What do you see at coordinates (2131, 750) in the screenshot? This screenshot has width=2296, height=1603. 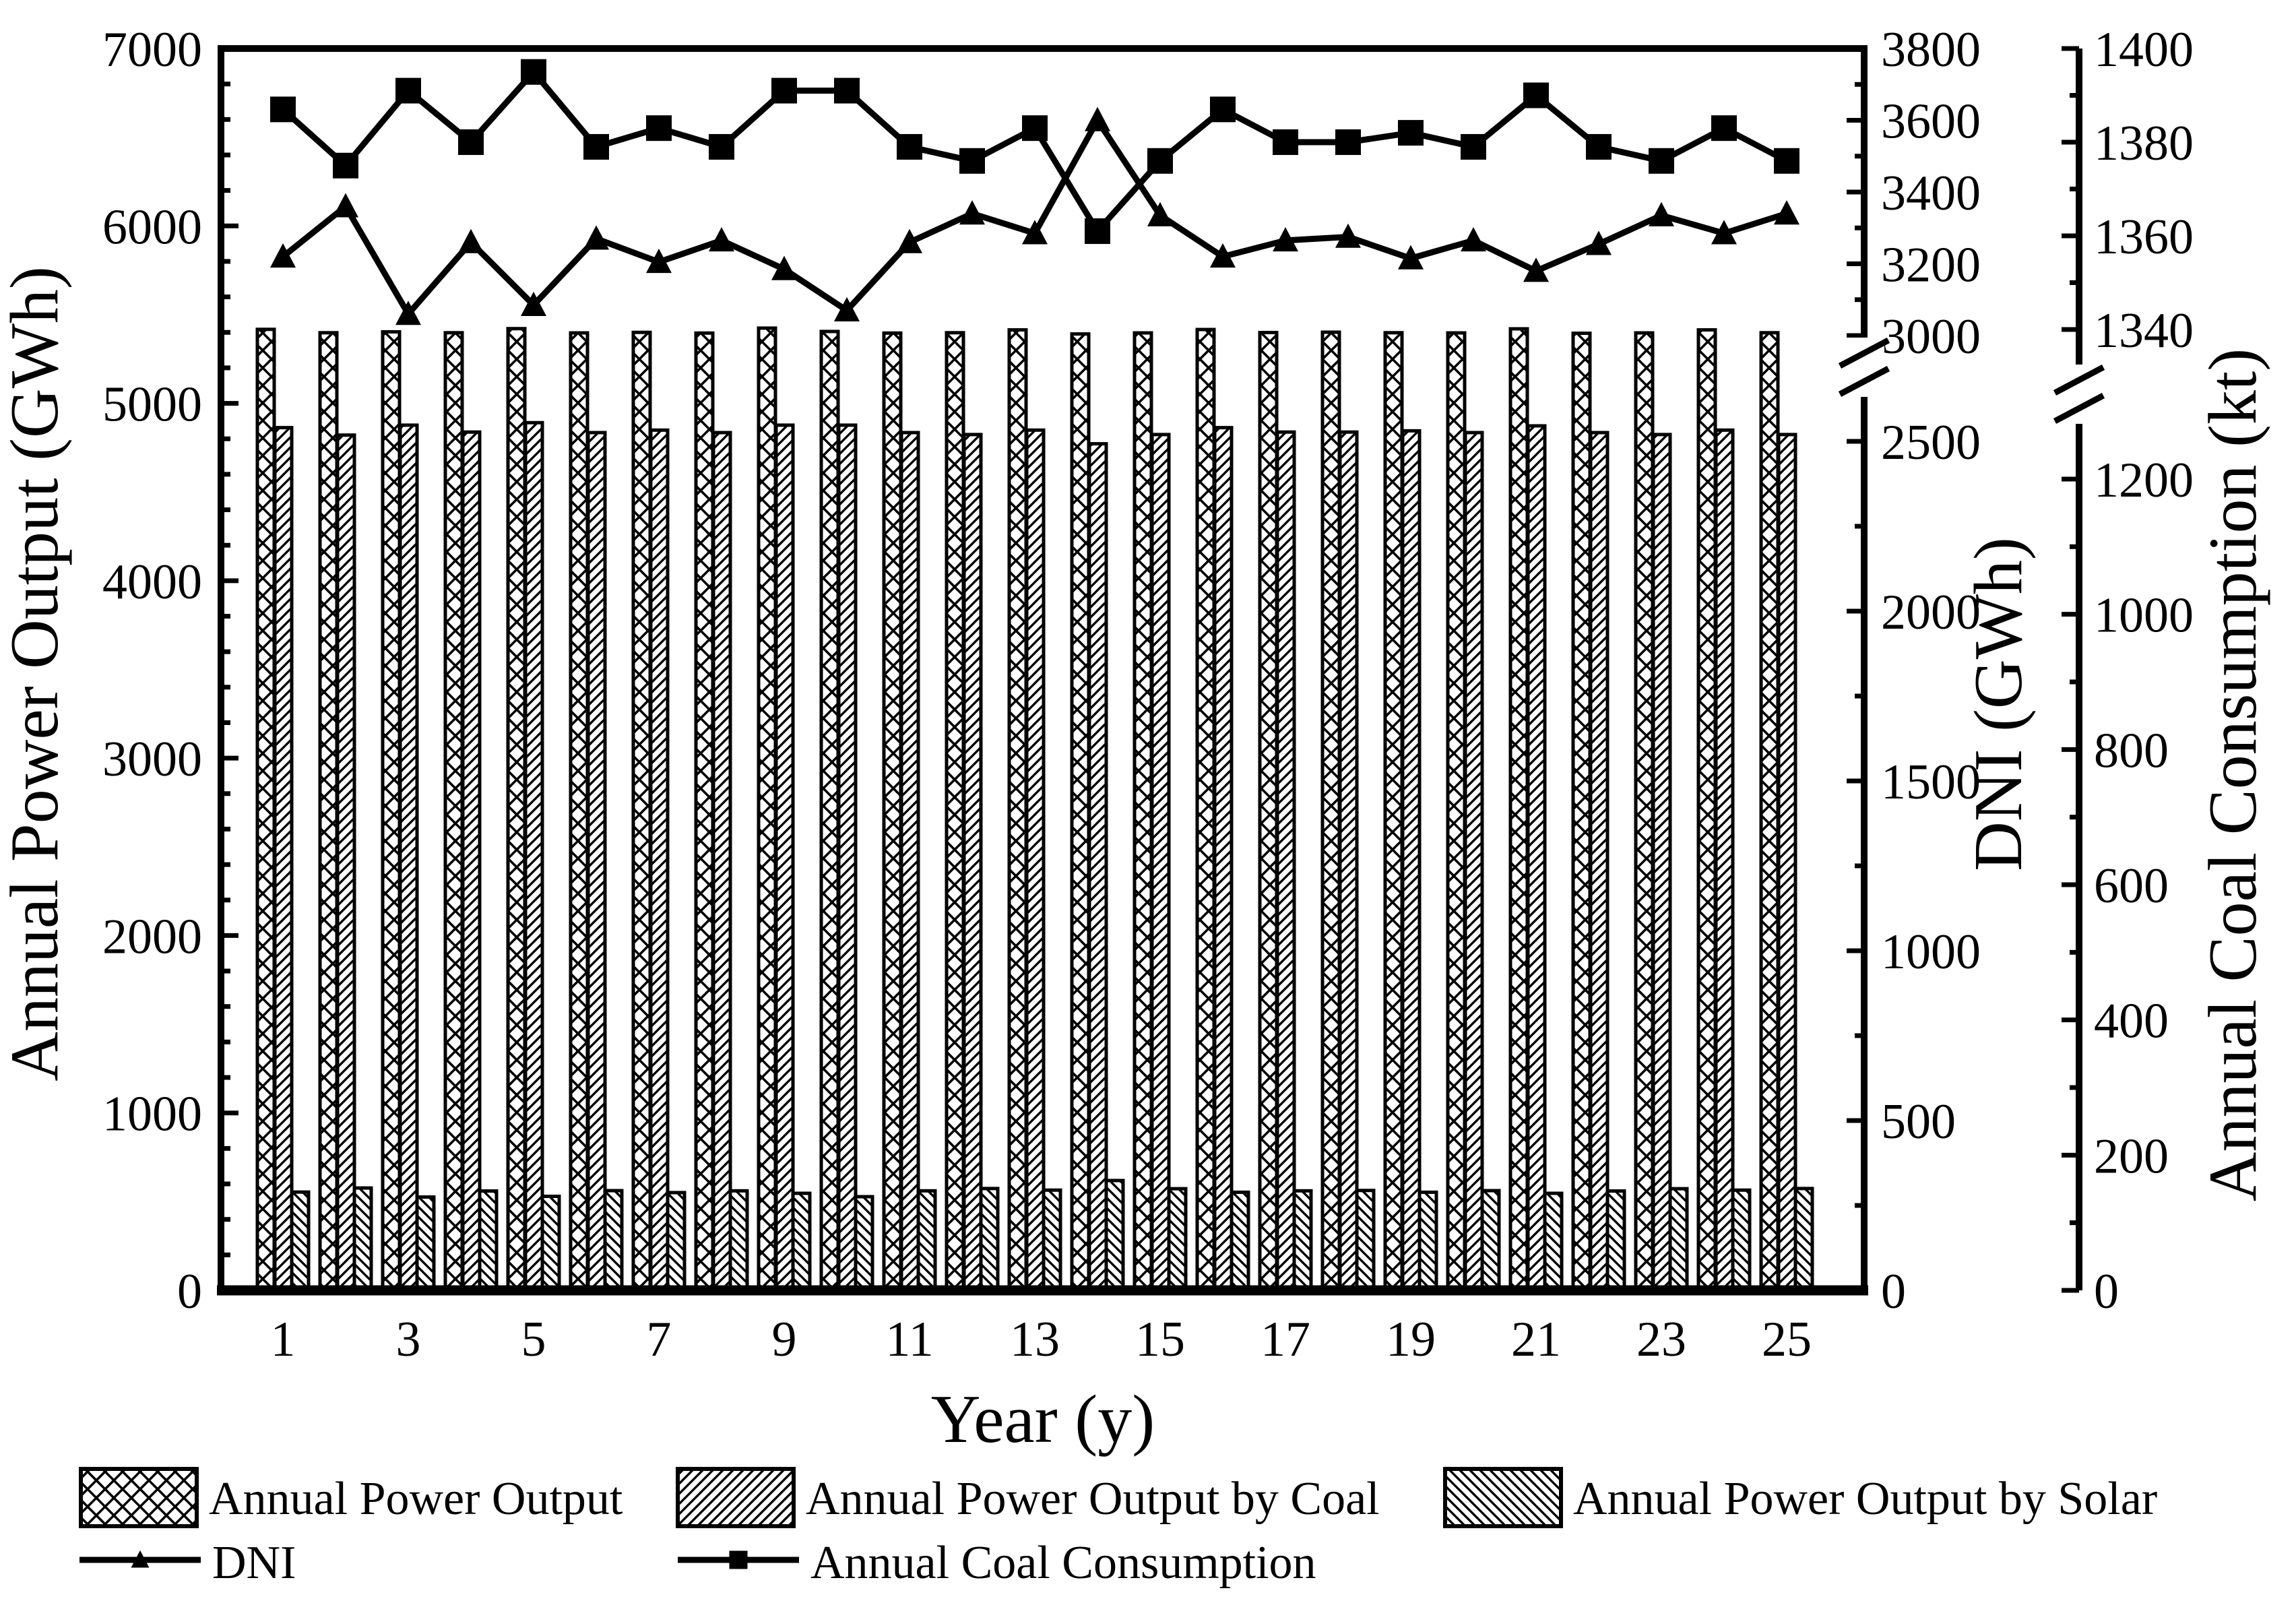 I see `coal-axis-tick-label: 800` at bounding box center [2131, 750].